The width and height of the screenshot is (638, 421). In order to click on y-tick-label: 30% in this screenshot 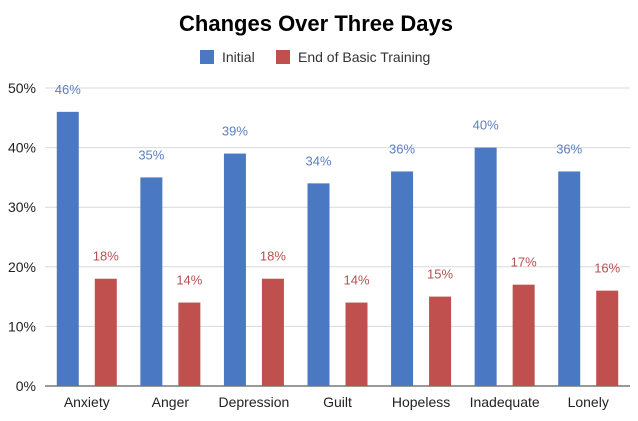, I will do `click(22, 207)`.